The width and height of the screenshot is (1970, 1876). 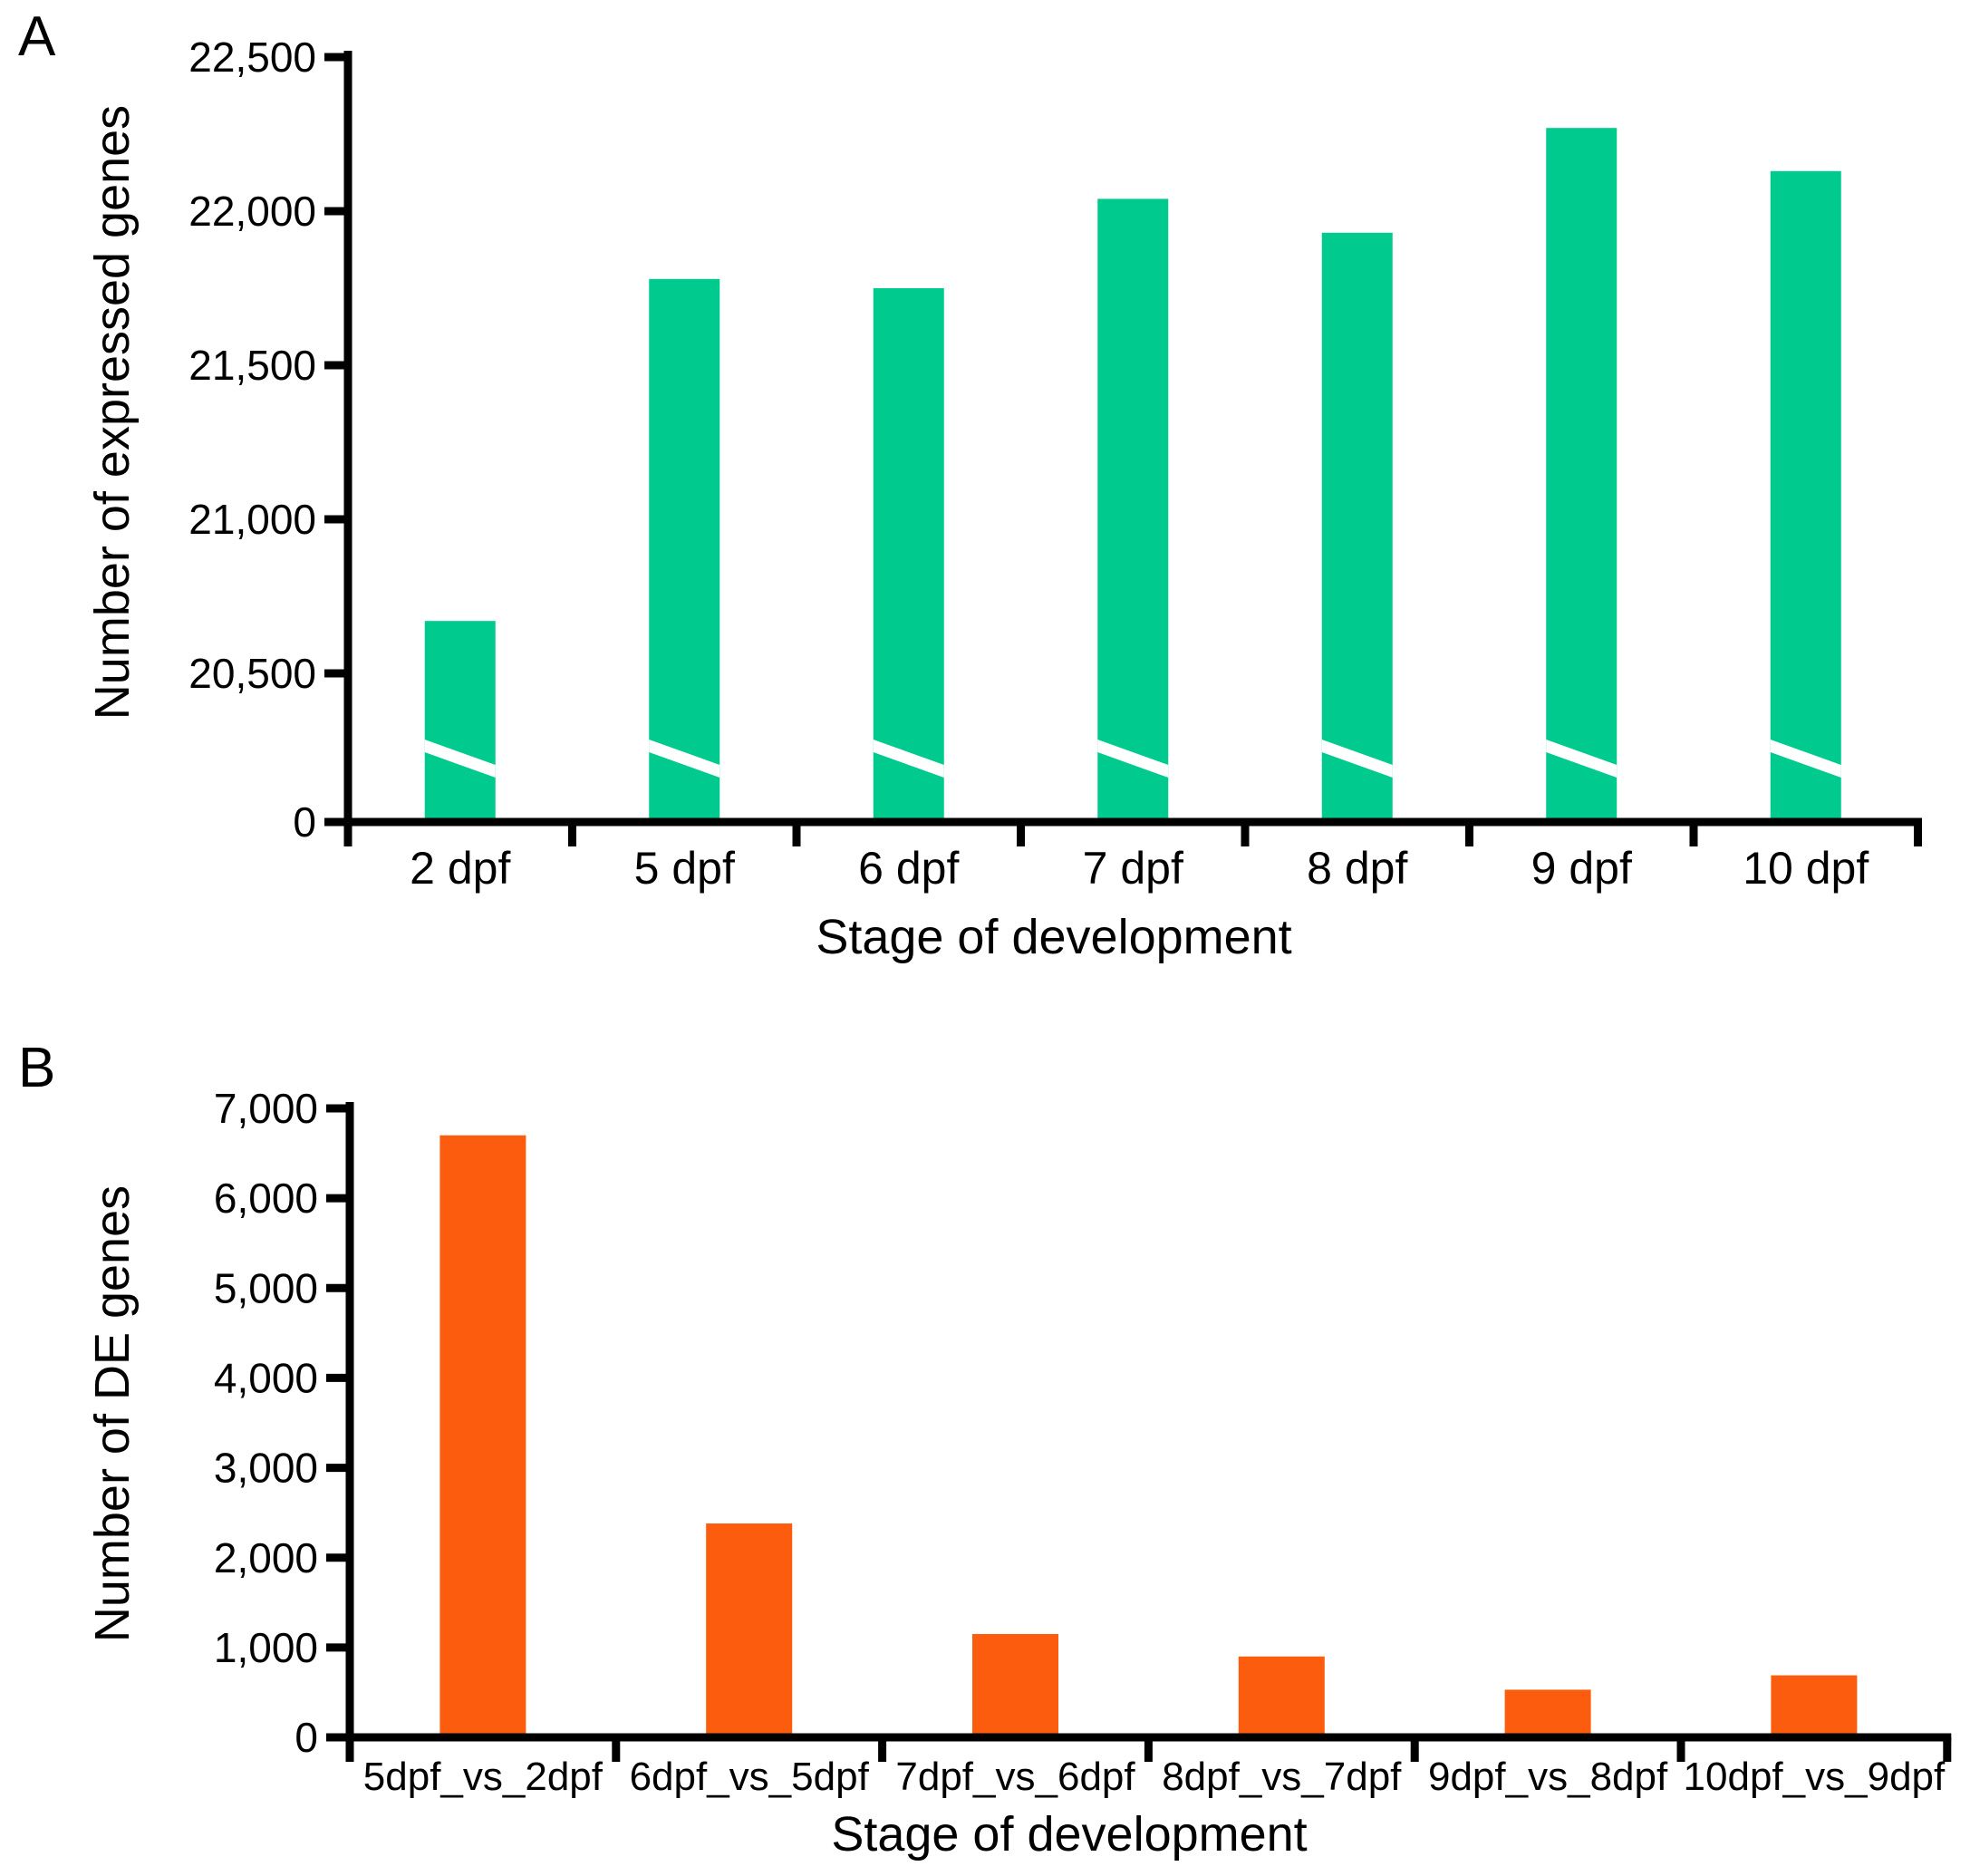 I want to click on x-category-label: 9dpf_vs_8dpf, so click(x=1548, y=1777).